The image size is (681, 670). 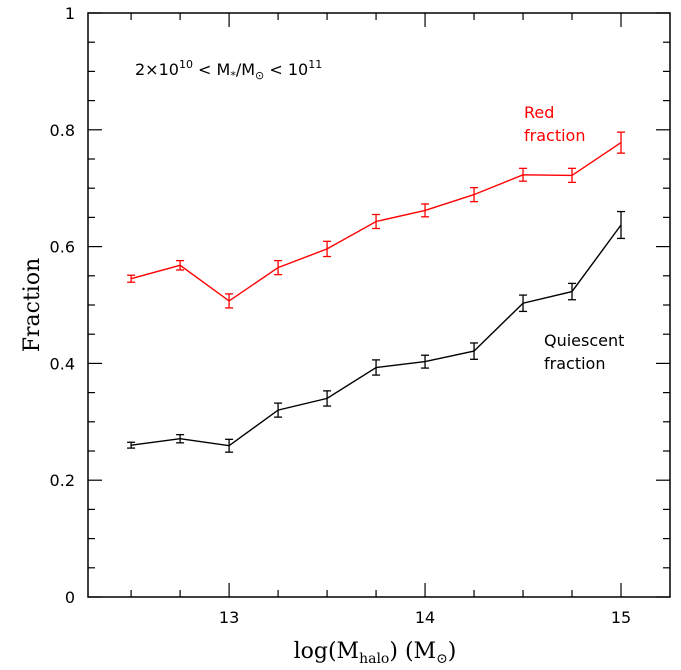 What do you see at coordinates (70, 13) in the screenshot?
I see `y-tick-label: 1` at bounding box center [70, 13].